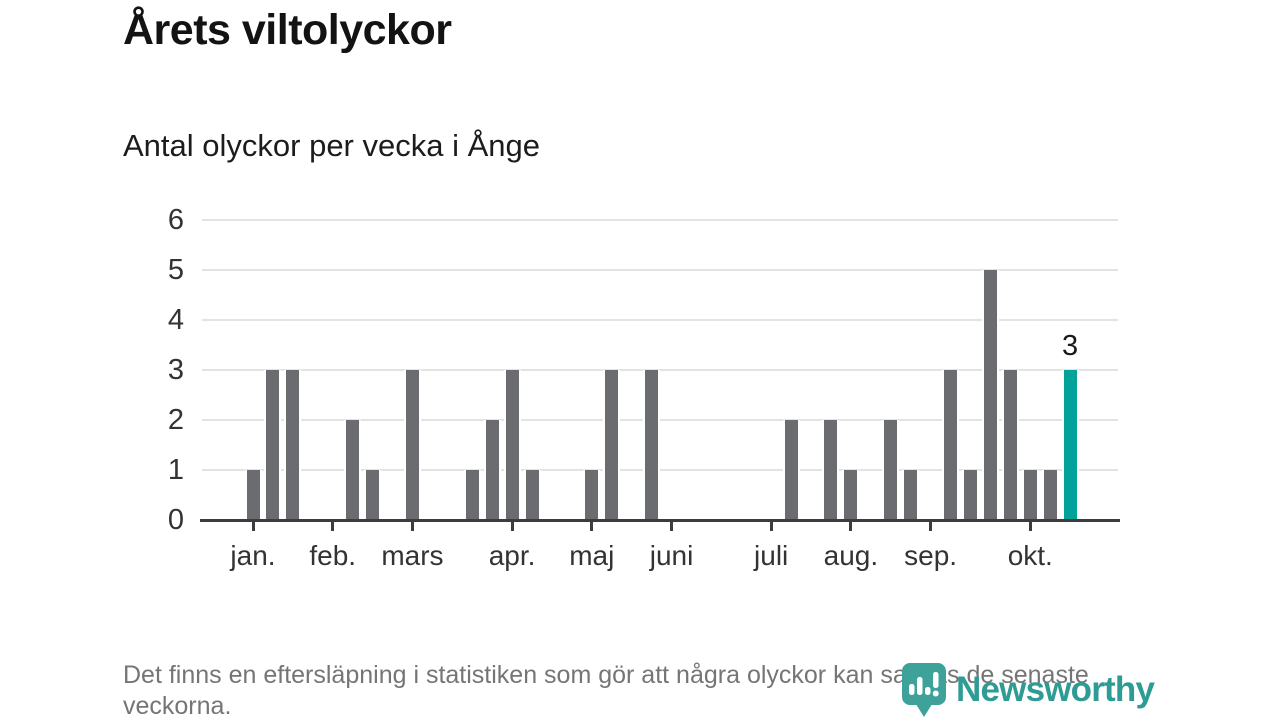 The width and height of the screenshot is (1280, 720). I want to click on newsworthy-logo: Newsworthy, so click(1028, 690).